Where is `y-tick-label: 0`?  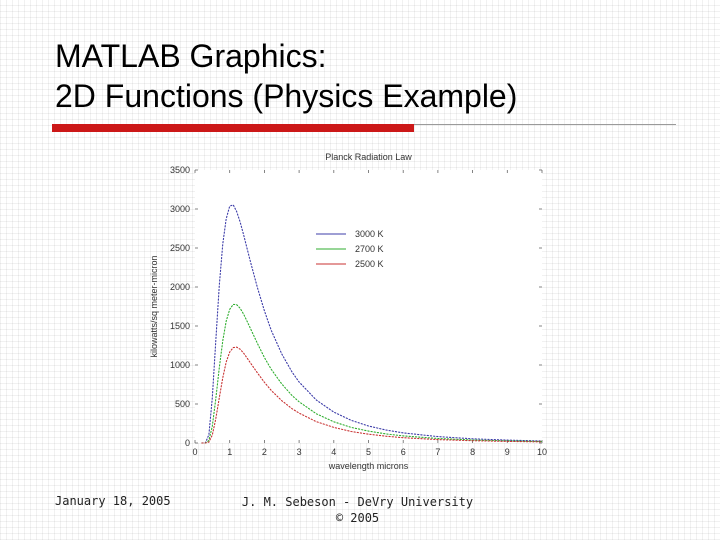 y-tick-label: 0 is located at coordinates (187, 443).